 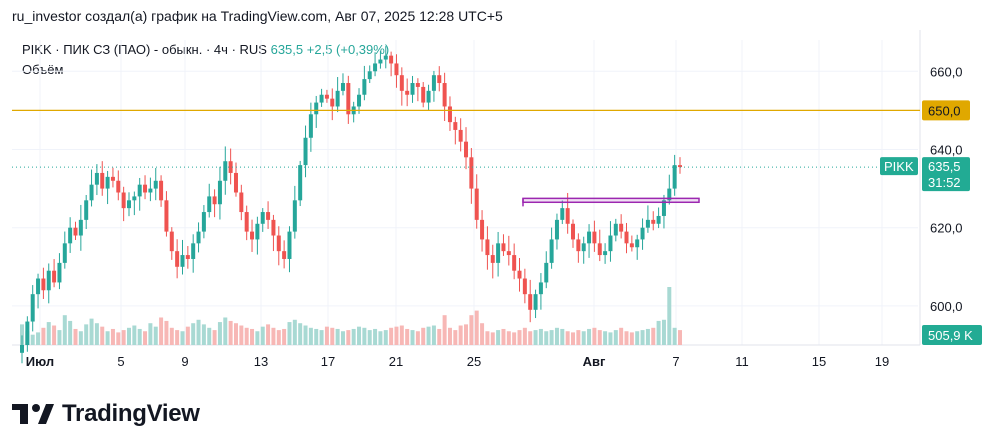 I want to click on ticker-tag, so click(x=899, y=166).